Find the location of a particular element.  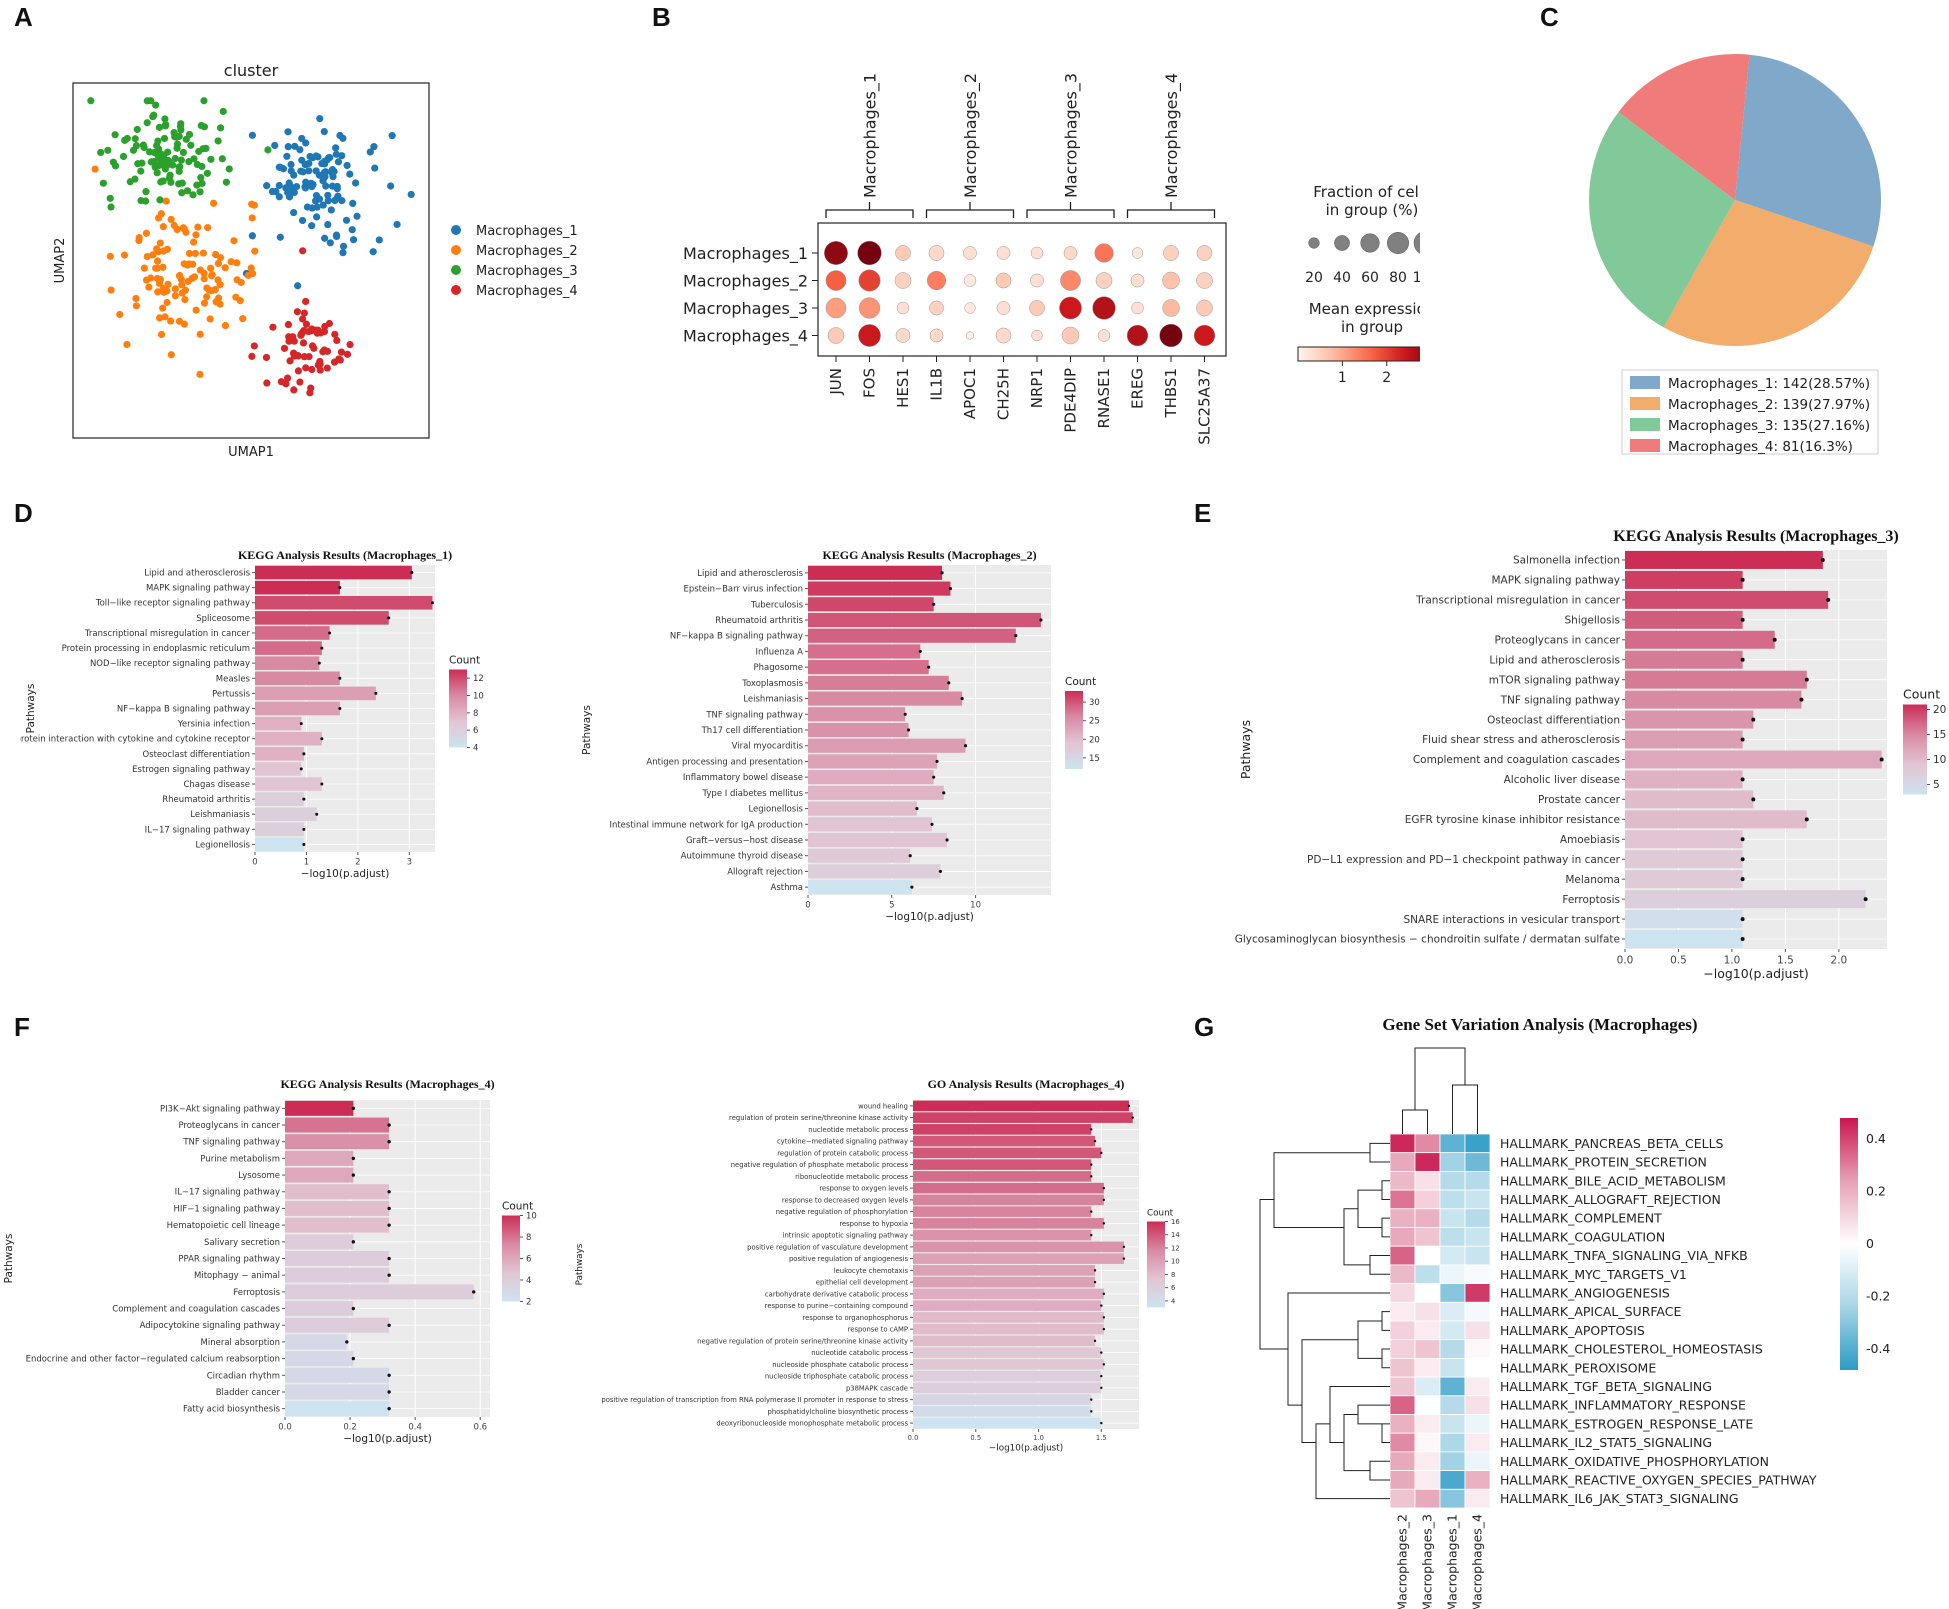

bar-category-label: Viral myocarditis is located at coordinates (768, 747).